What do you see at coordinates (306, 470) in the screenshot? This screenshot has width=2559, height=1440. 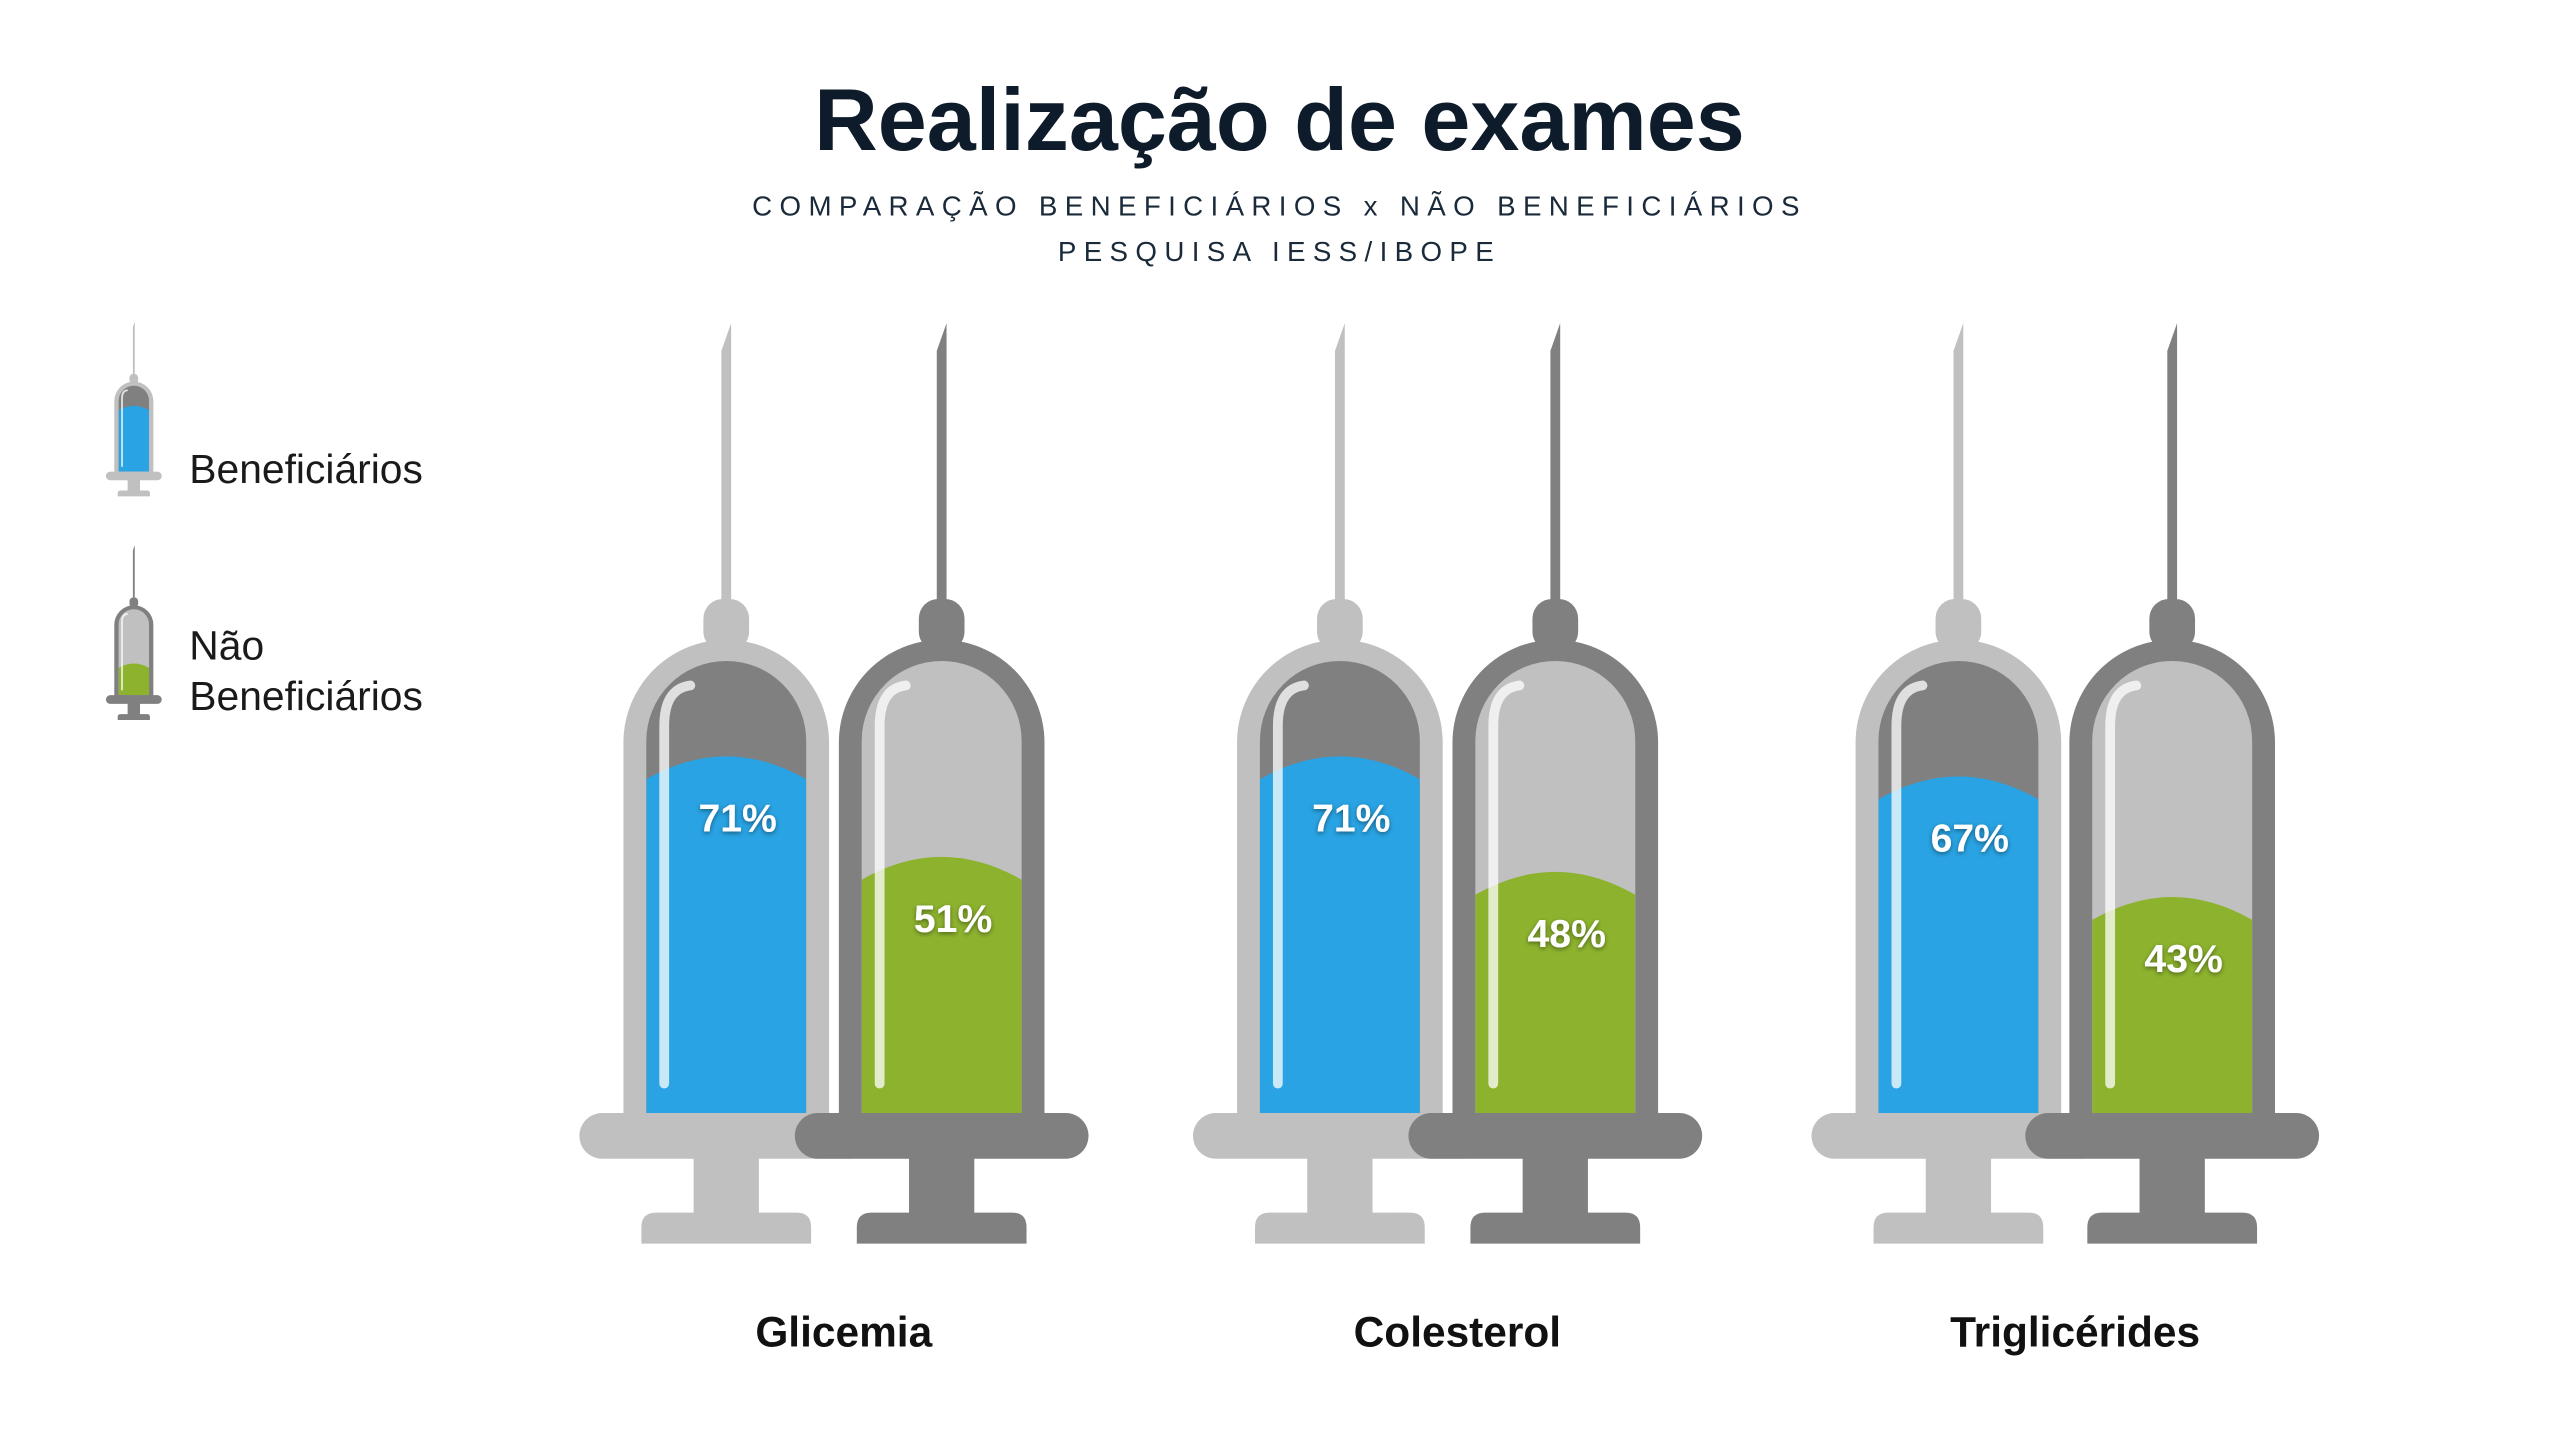 I see `legend-label: Beneficiários` at bounding box center [306, 470].